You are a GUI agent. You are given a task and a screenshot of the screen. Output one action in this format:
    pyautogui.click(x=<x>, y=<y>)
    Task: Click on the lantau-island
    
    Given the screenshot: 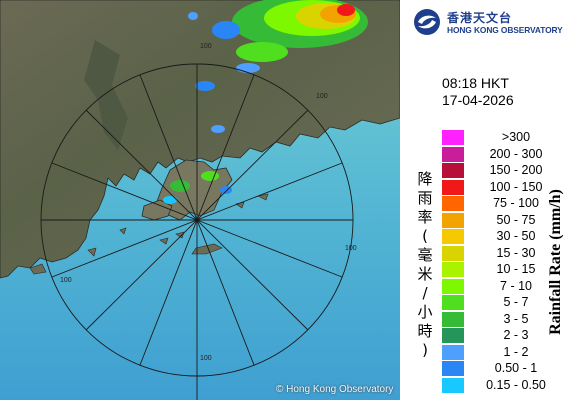 What is the action you would take?
    pyautogui.click(x=157, y=210)
    